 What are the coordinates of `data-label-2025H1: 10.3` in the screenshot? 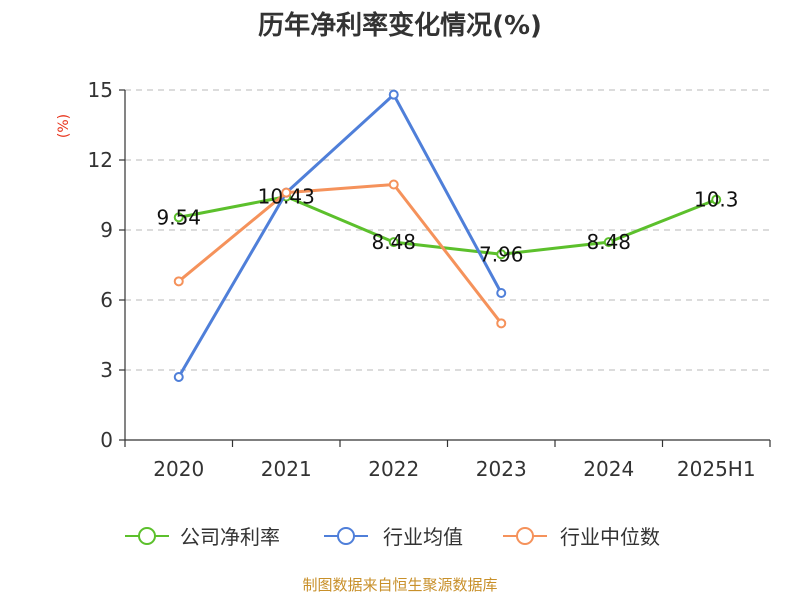 It's located at (716, 200).